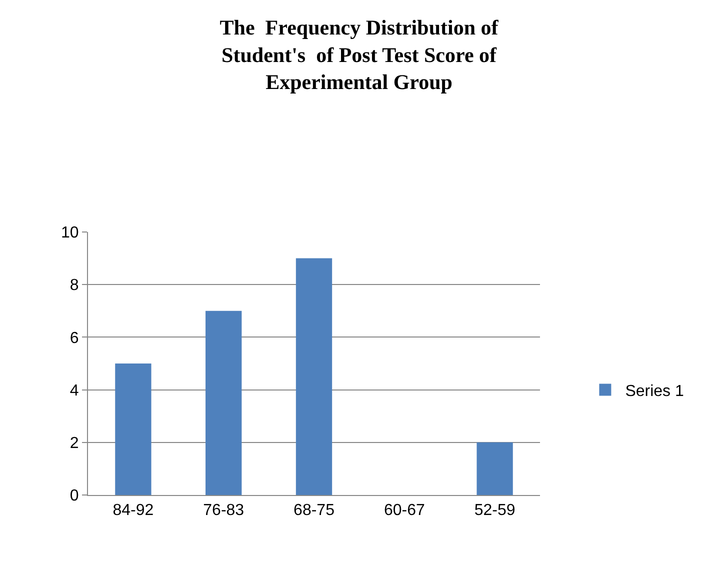 This screenshot has height=577, width=704. I want to click on y-tick-label: 10, so click(70, 233).